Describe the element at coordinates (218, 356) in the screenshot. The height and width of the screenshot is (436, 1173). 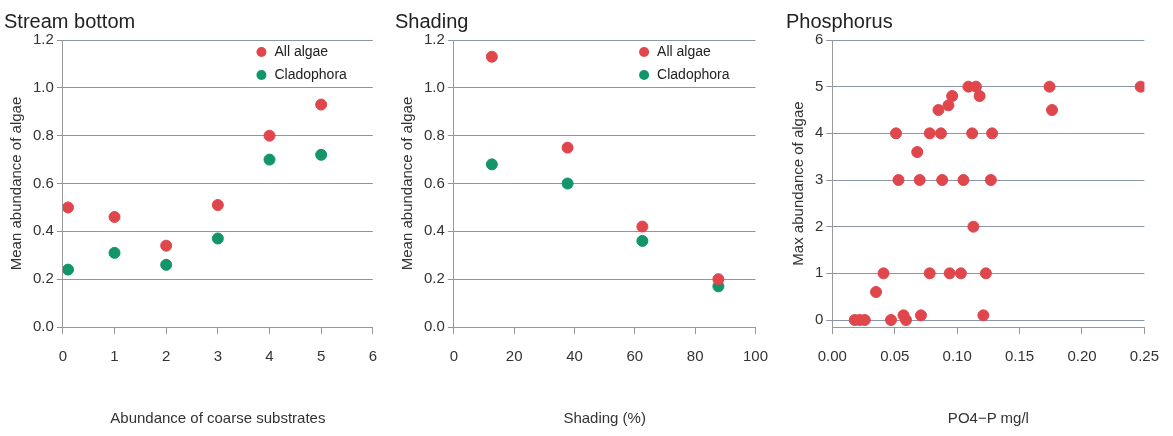
I see `x-tick-label: 3` at that location.